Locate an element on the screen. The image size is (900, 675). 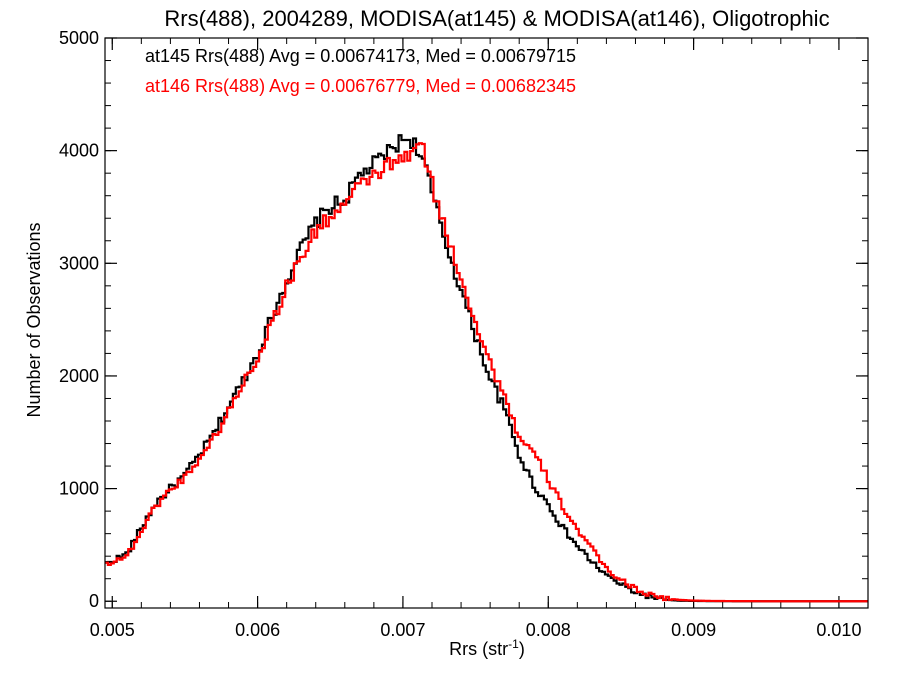
y-tick-label: 1000 is located at coordinates (79, 489).